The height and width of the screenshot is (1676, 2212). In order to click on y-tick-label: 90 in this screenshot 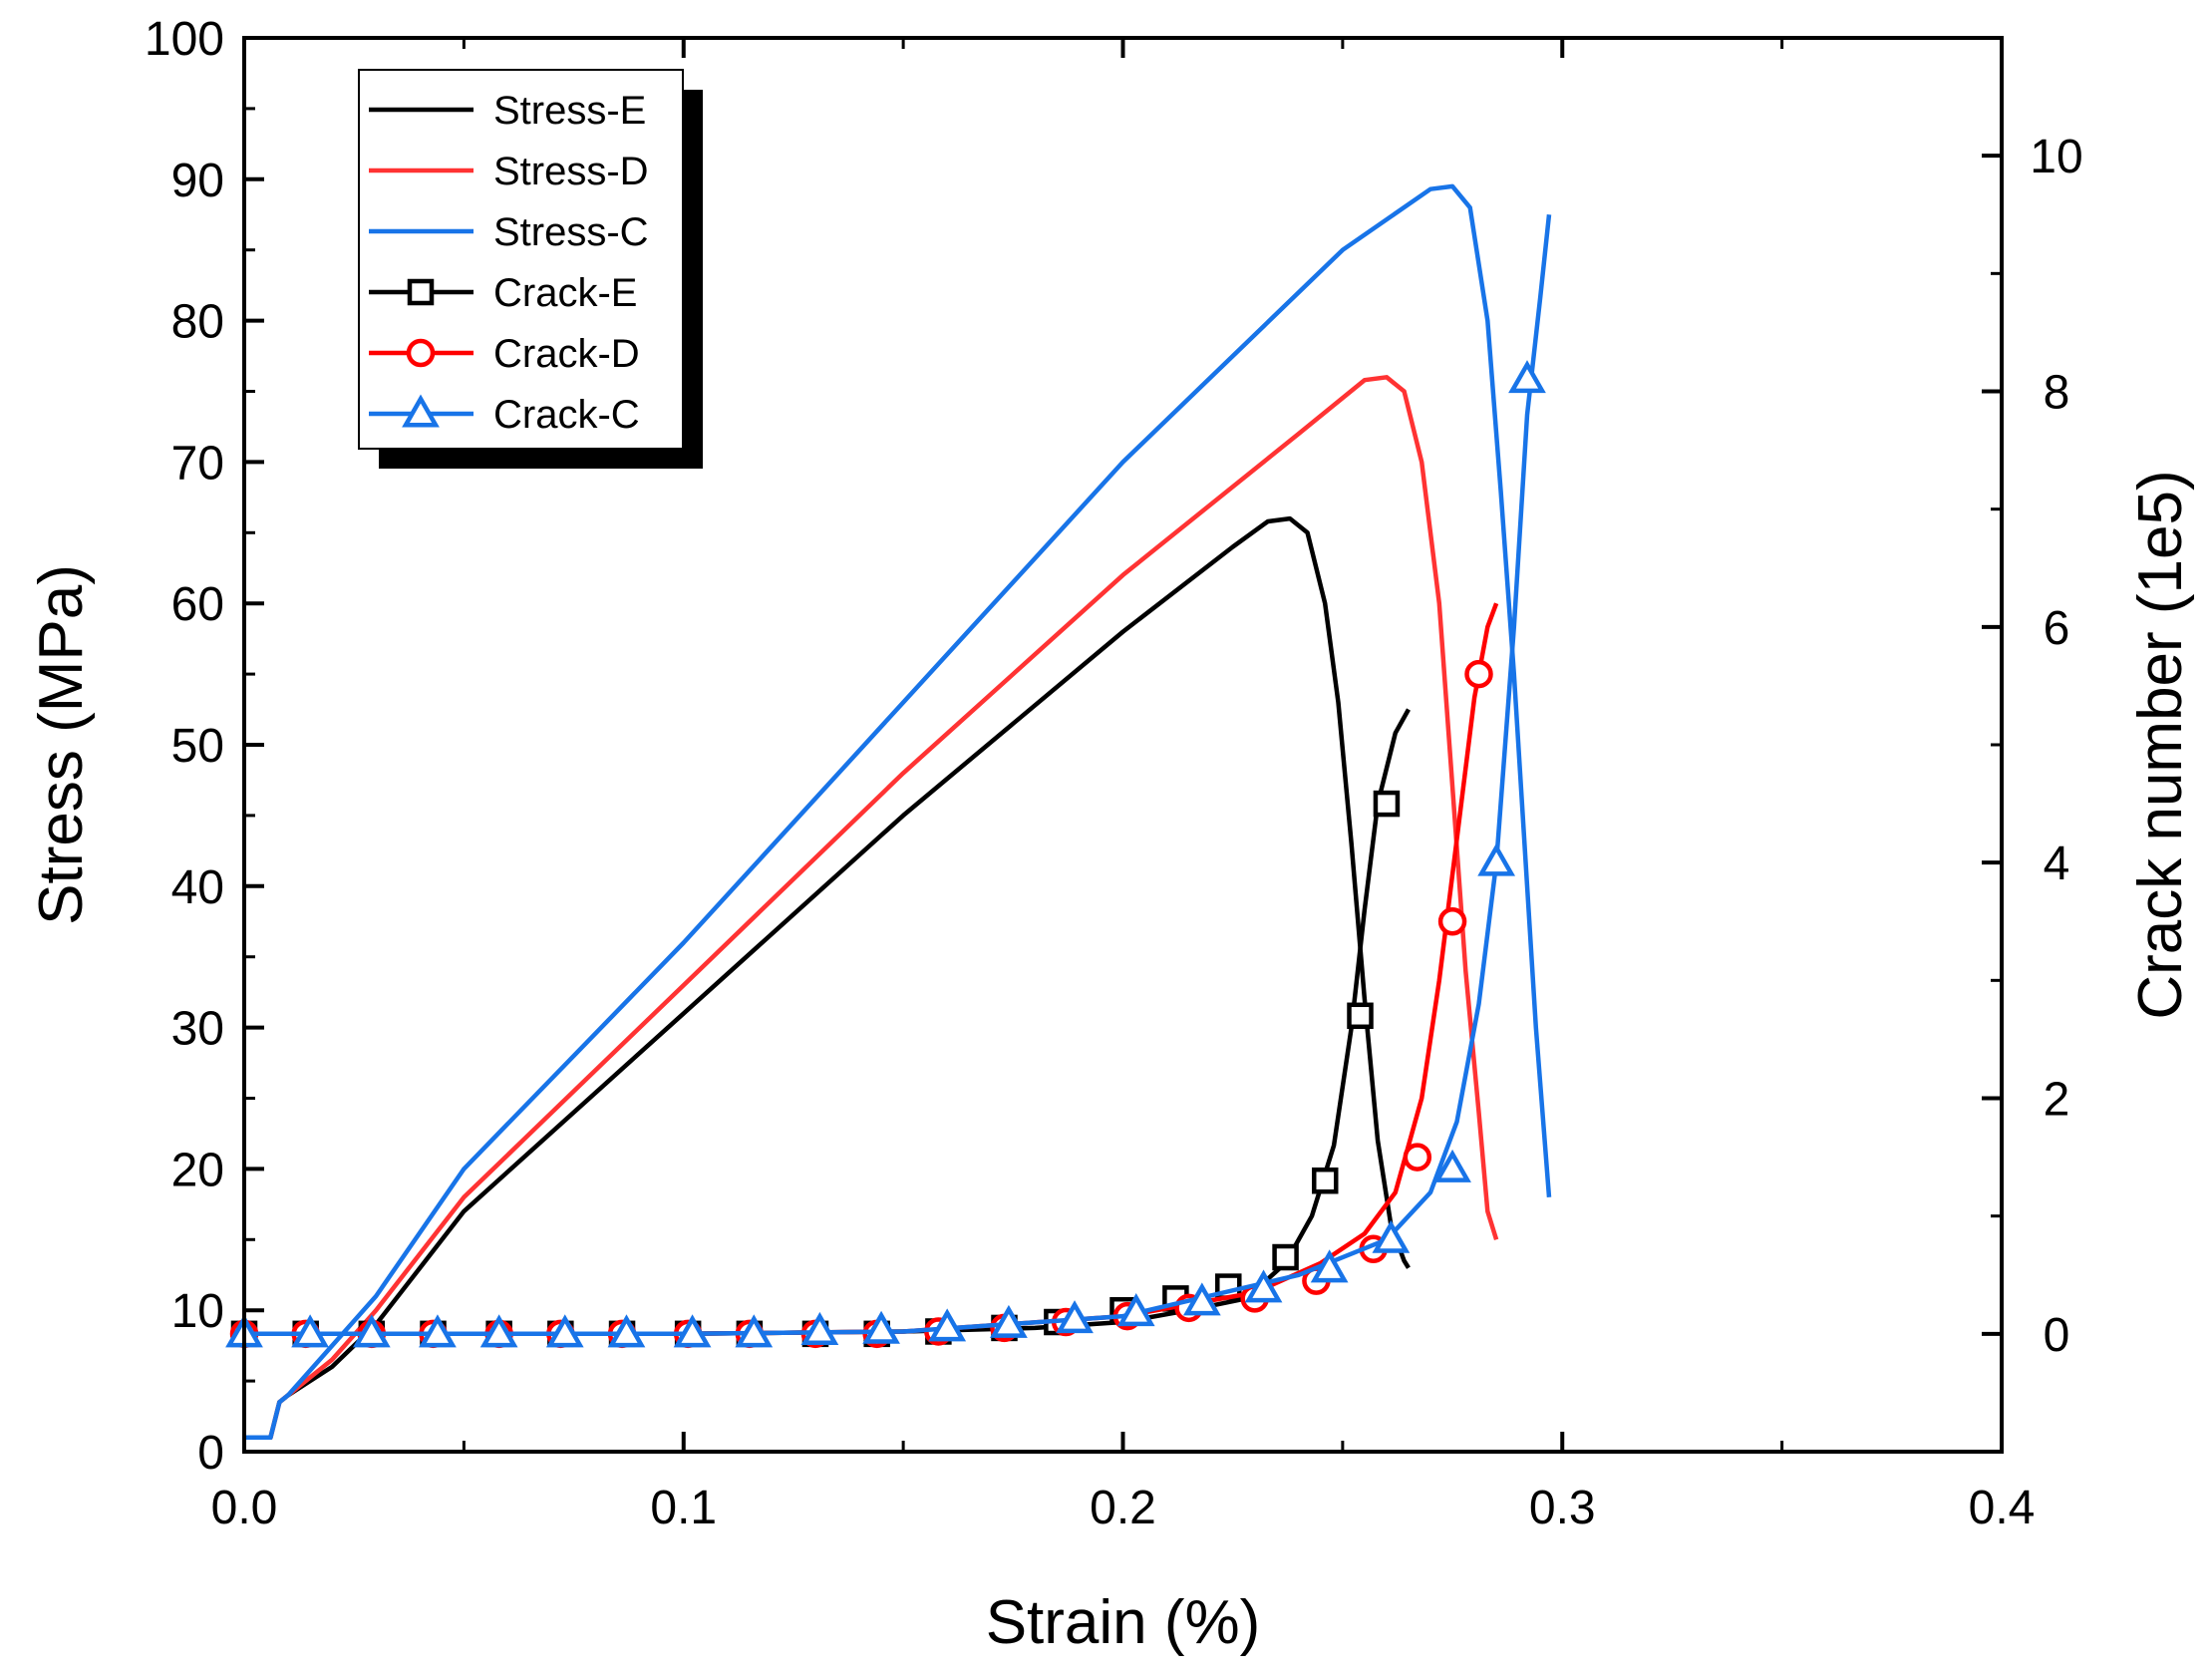, I will do `click(197, 181)`.